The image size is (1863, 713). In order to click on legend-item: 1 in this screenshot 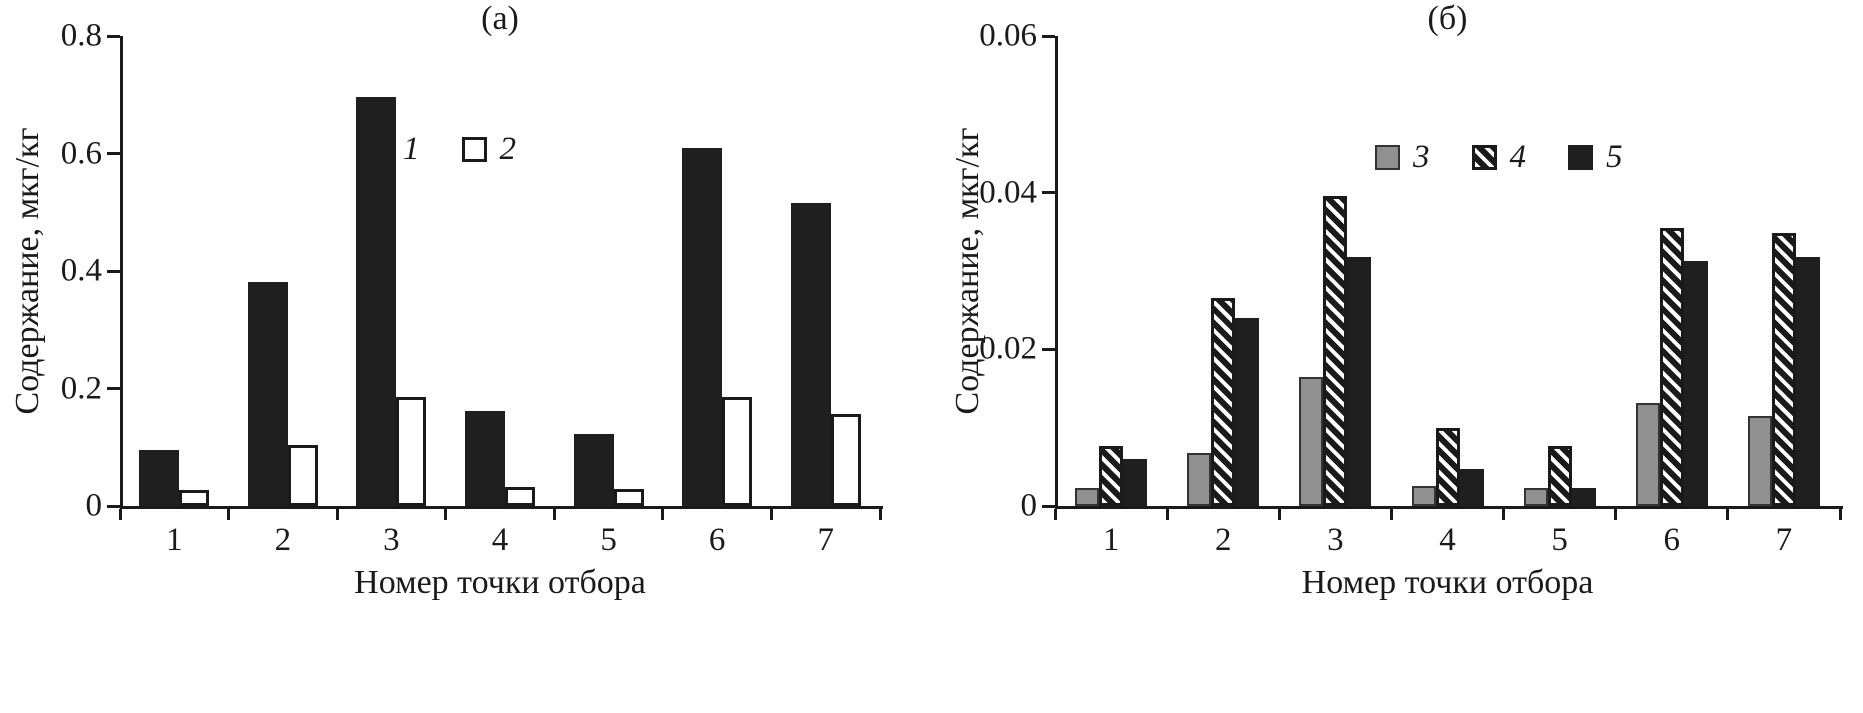, I will do `click(392, 149)`.